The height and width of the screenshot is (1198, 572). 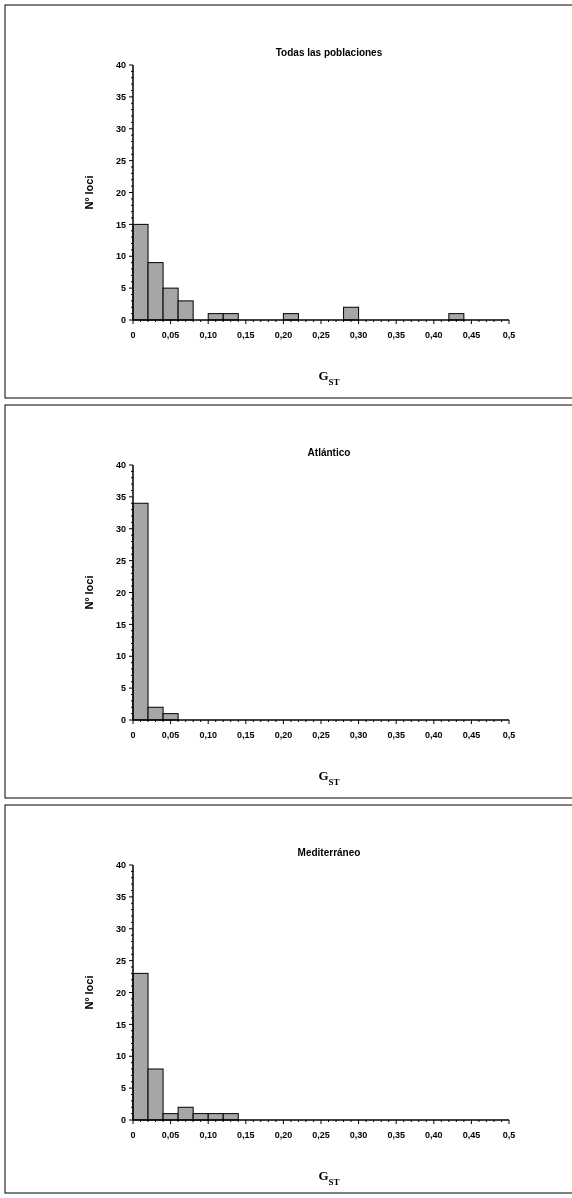 What do you see at coordinates (329, 452) in the screenshot?
I see `chart-title: Atlántico` at bounding box center [329, 452].